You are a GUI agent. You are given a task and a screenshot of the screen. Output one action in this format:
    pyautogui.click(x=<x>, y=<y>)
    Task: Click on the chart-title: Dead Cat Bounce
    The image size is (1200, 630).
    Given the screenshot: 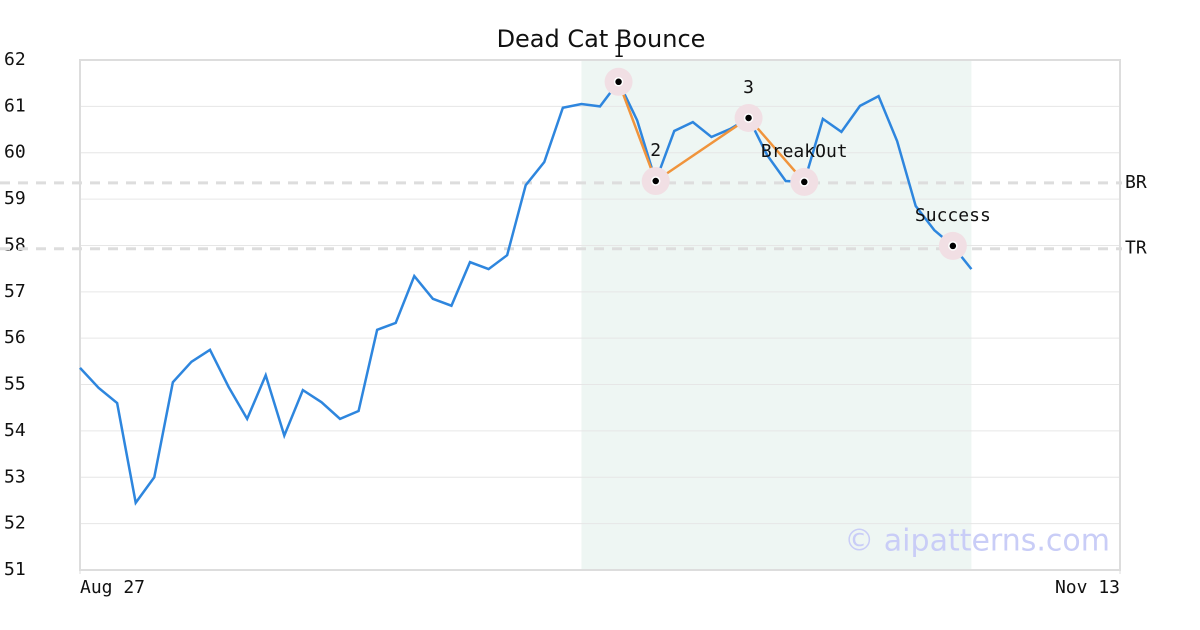 What is the action you would take?
    pyautogui.click(x=601, y=39)
    